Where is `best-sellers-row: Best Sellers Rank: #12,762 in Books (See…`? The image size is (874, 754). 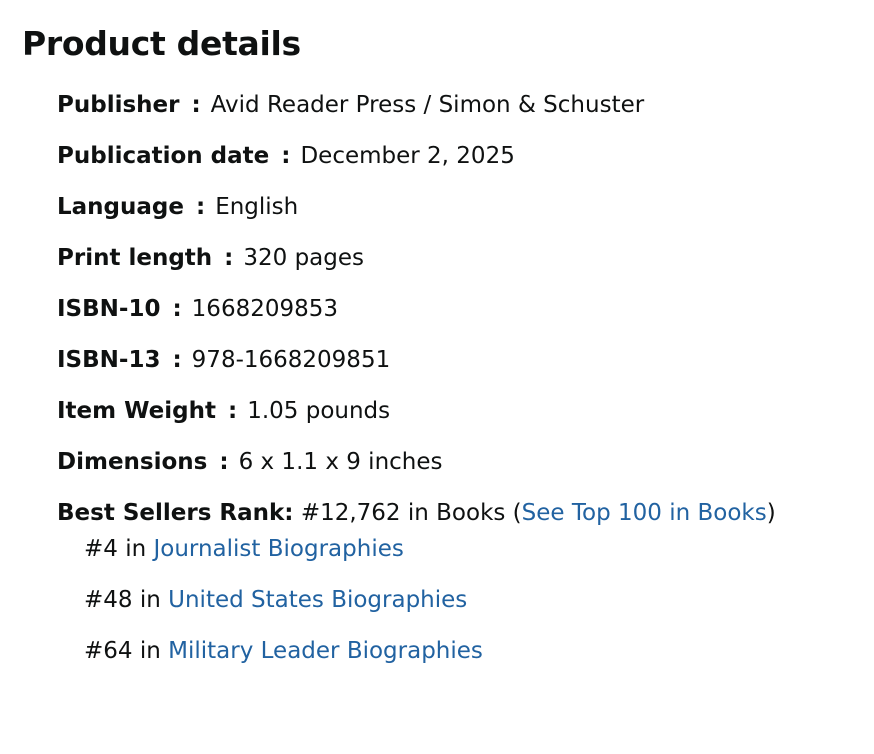
best-sellers-row: Best Sellers Rank: #12,762 in Books (See… is located at coordinates (416, 511).